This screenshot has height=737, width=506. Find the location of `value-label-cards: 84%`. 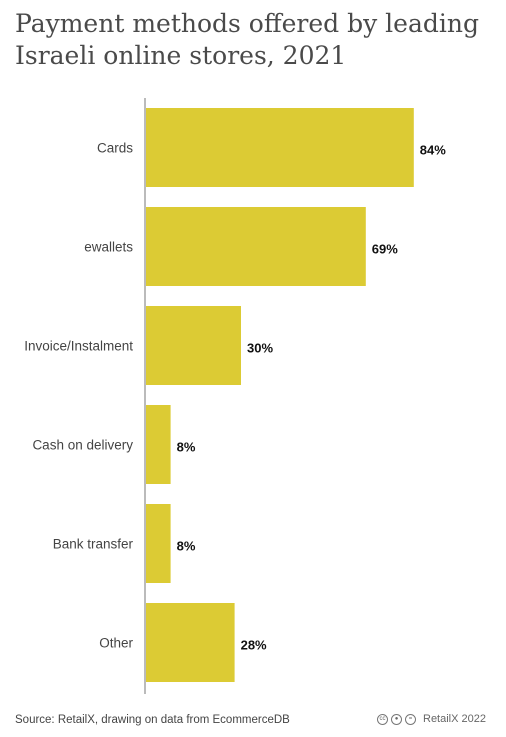

value-label-cards: 84% is located at coordinates (433, 150).